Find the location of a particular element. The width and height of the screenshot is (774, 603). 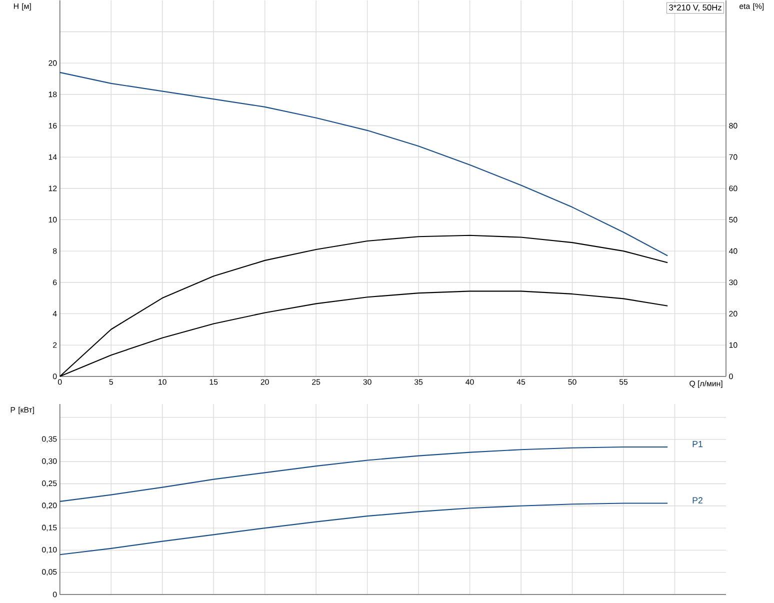

text: P1 is located at coordinates (697, 443).